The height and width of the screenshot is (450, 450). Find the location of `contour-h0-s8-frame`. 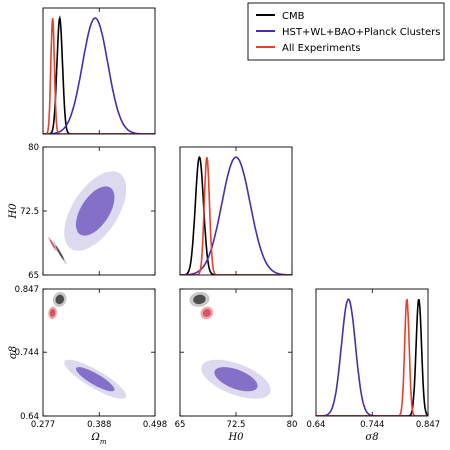

contour-h0-s8-frame is located at coordinates (236, 352).